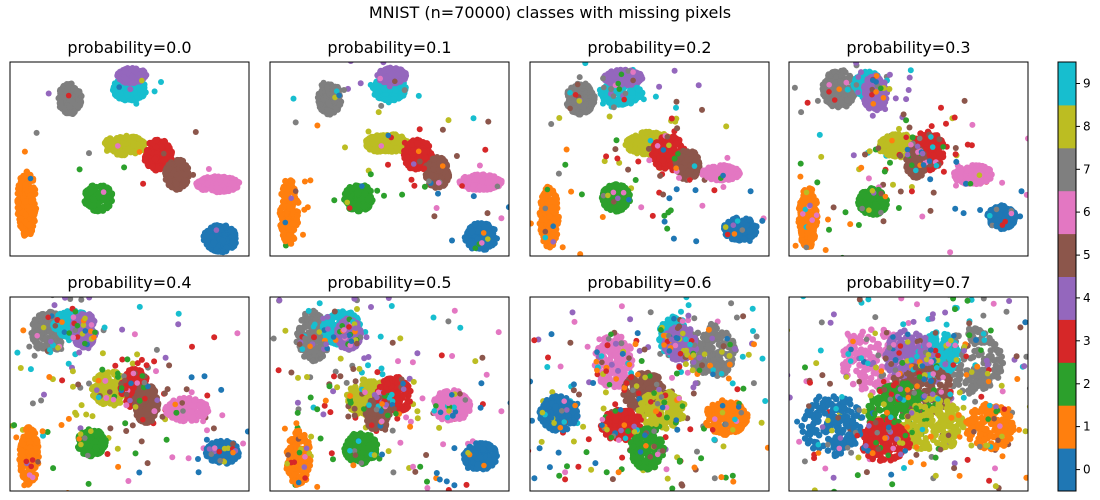 The image size is (1100, 500). What do you see at coordinates (389, 47) in the screenshot?
I see `panel-title: probability=0.1` at bounding box center [389, 47].